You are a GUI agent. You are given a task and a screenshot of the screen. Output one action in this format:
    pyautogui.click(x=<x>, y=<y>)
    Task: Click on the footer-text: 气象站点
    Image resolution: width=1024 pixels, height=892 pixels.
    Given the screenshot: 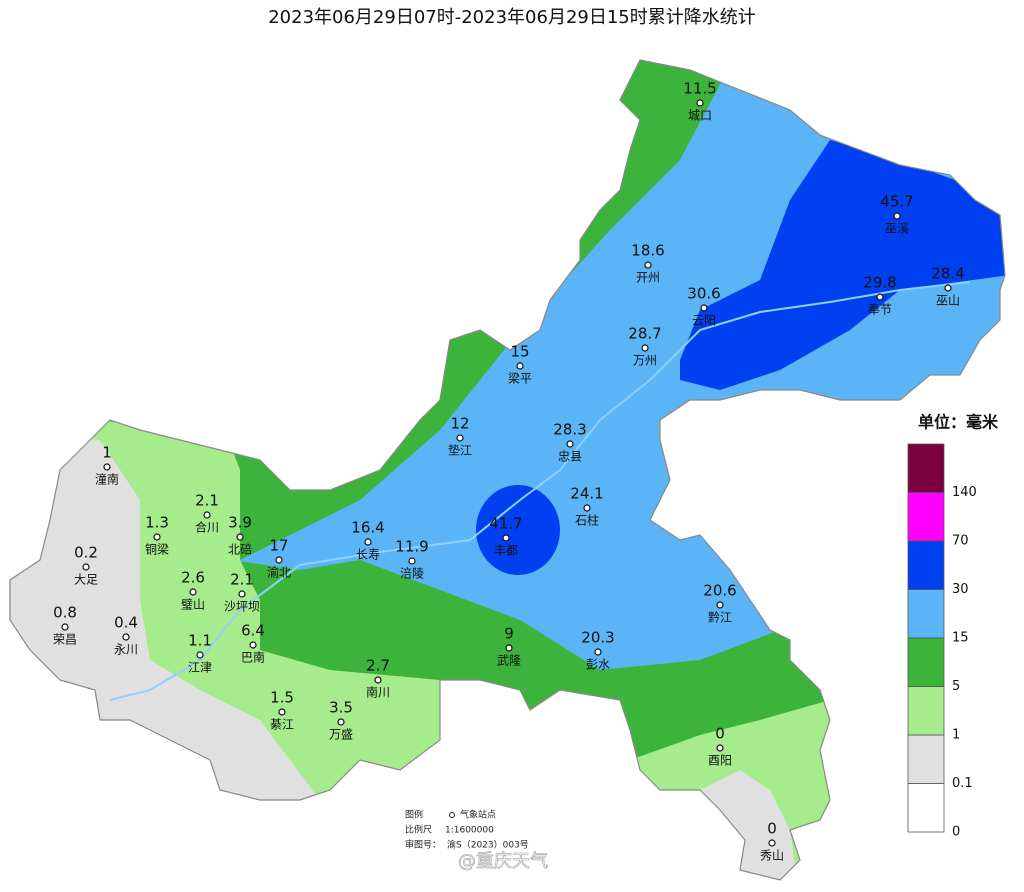 What is the action you would take?
    pyautogui.click(x=478, y=815)
    